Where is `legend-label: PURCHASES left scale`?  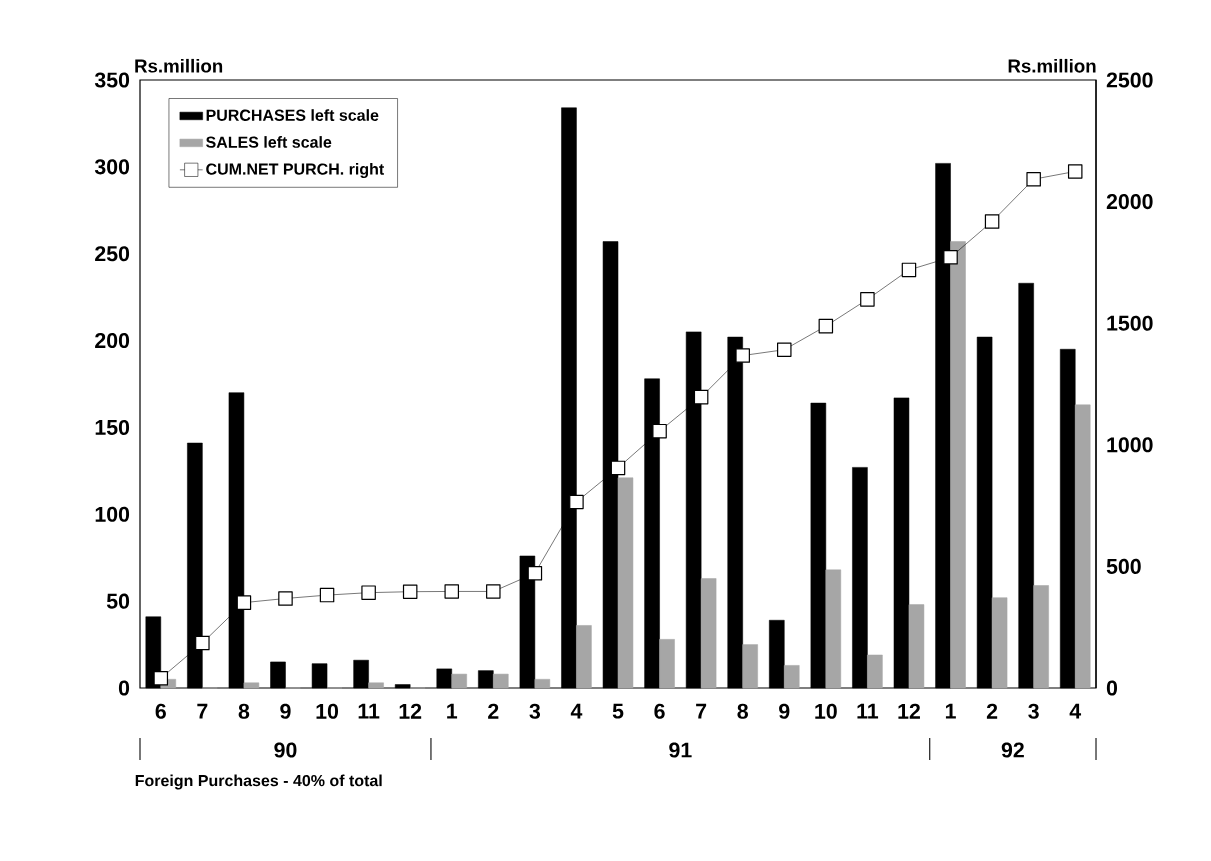
legend-label: PURCHASES left scale is located at coordinates (292, 115).